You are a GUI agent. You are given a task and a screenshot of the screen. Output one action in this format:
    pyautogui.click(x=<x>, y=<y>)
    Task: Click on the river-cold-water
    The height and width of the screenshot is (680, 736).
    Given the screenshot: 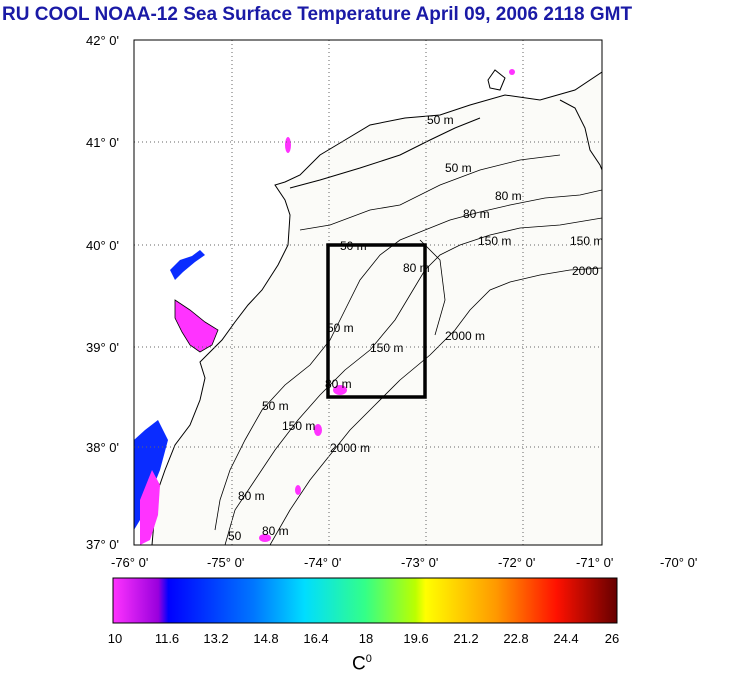 What is the action you would take?
    pyautogui.click(x=187, y=265)
    